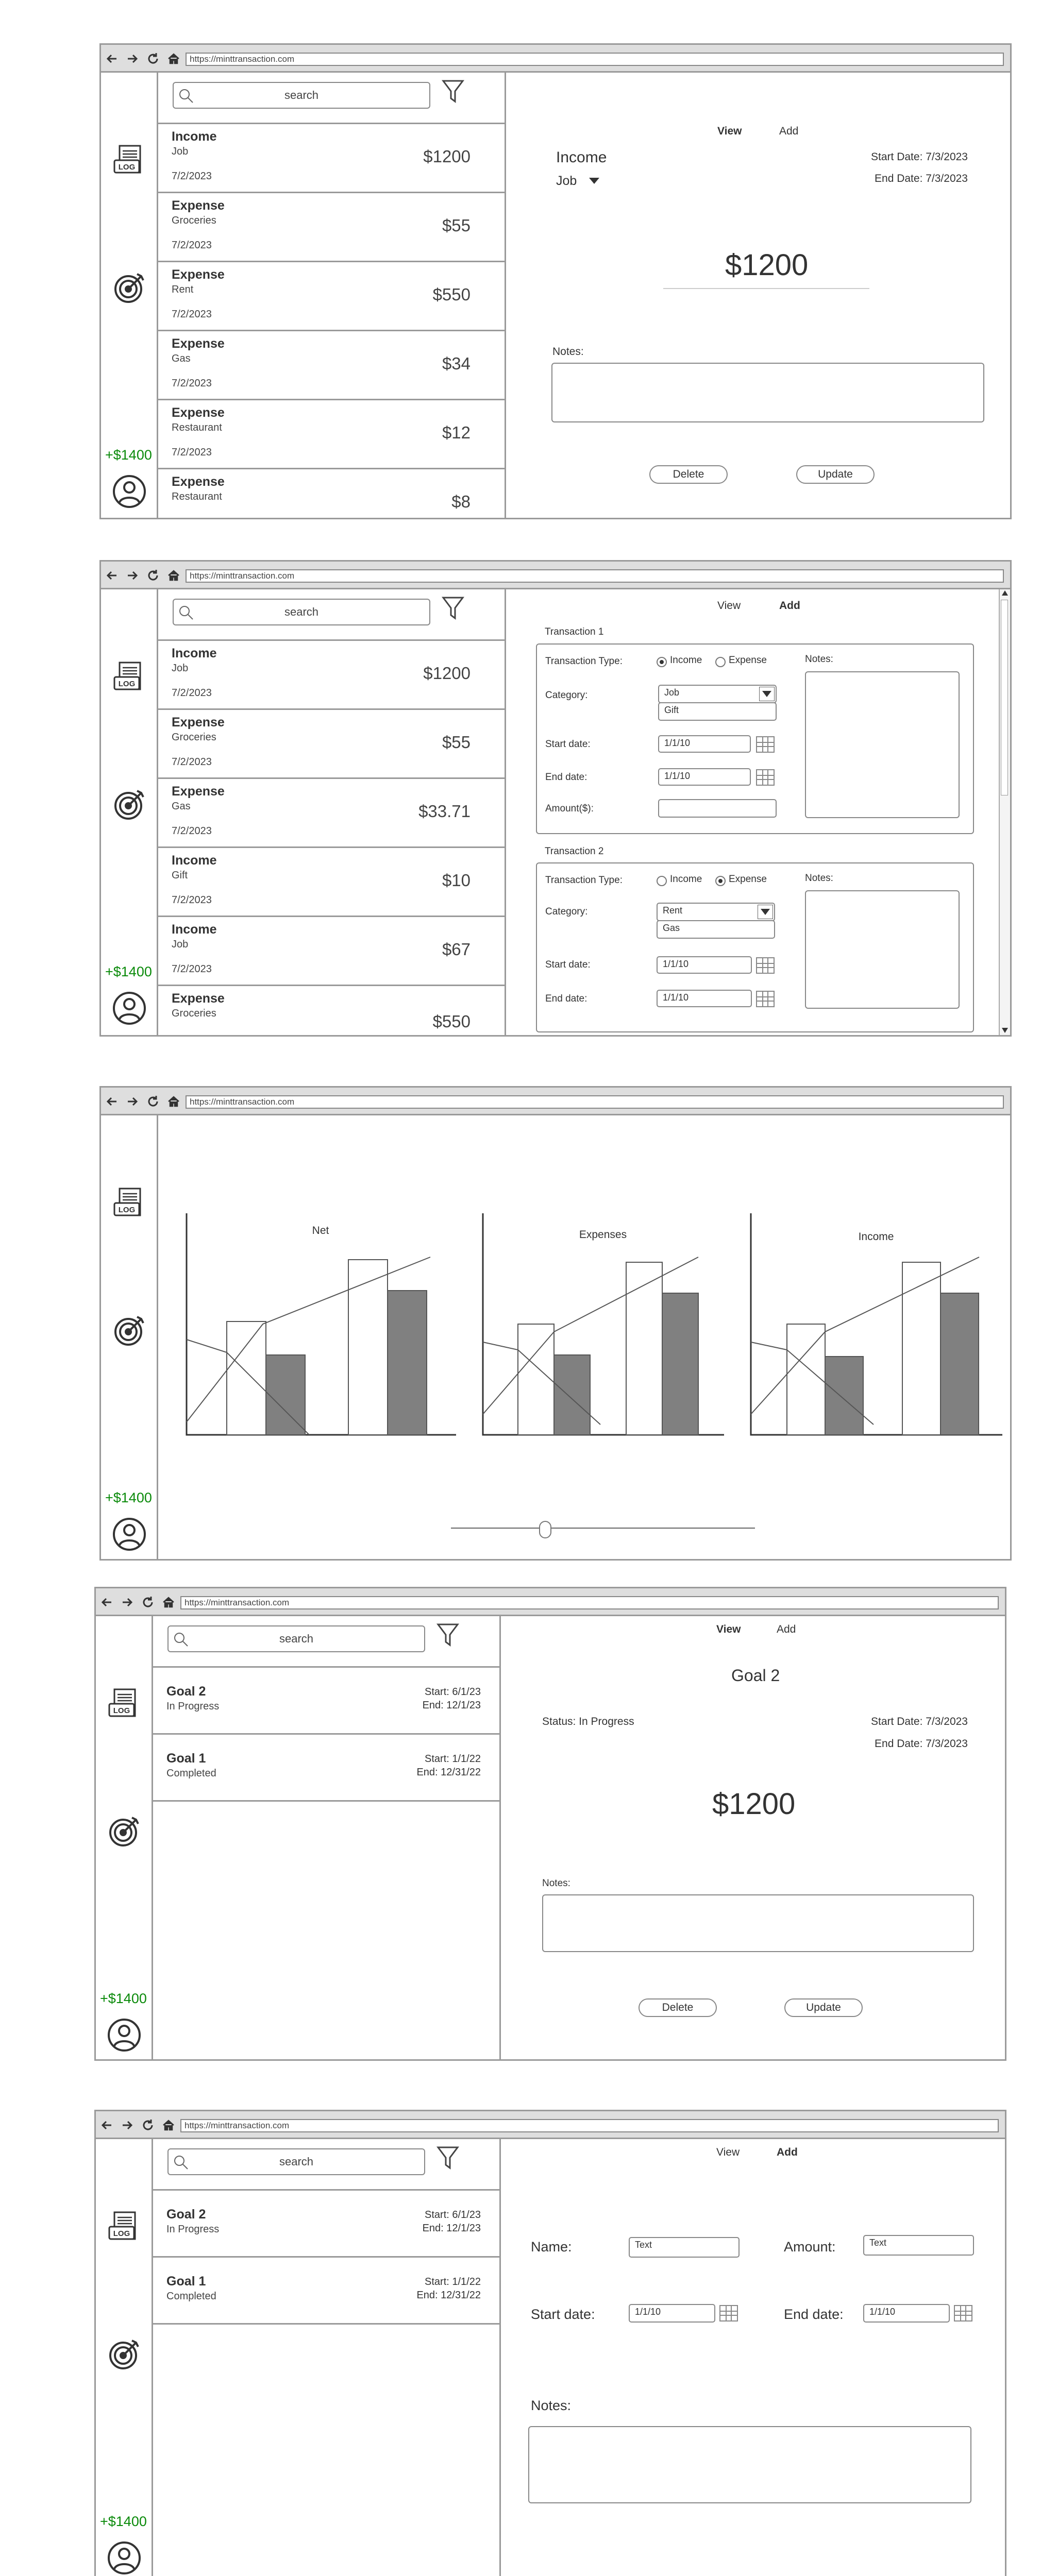 This screenshot has width=1058, height=2576. Describe the element at coordinates (545, 1529) in the screenshot. I see `slider-thumb` at that location.